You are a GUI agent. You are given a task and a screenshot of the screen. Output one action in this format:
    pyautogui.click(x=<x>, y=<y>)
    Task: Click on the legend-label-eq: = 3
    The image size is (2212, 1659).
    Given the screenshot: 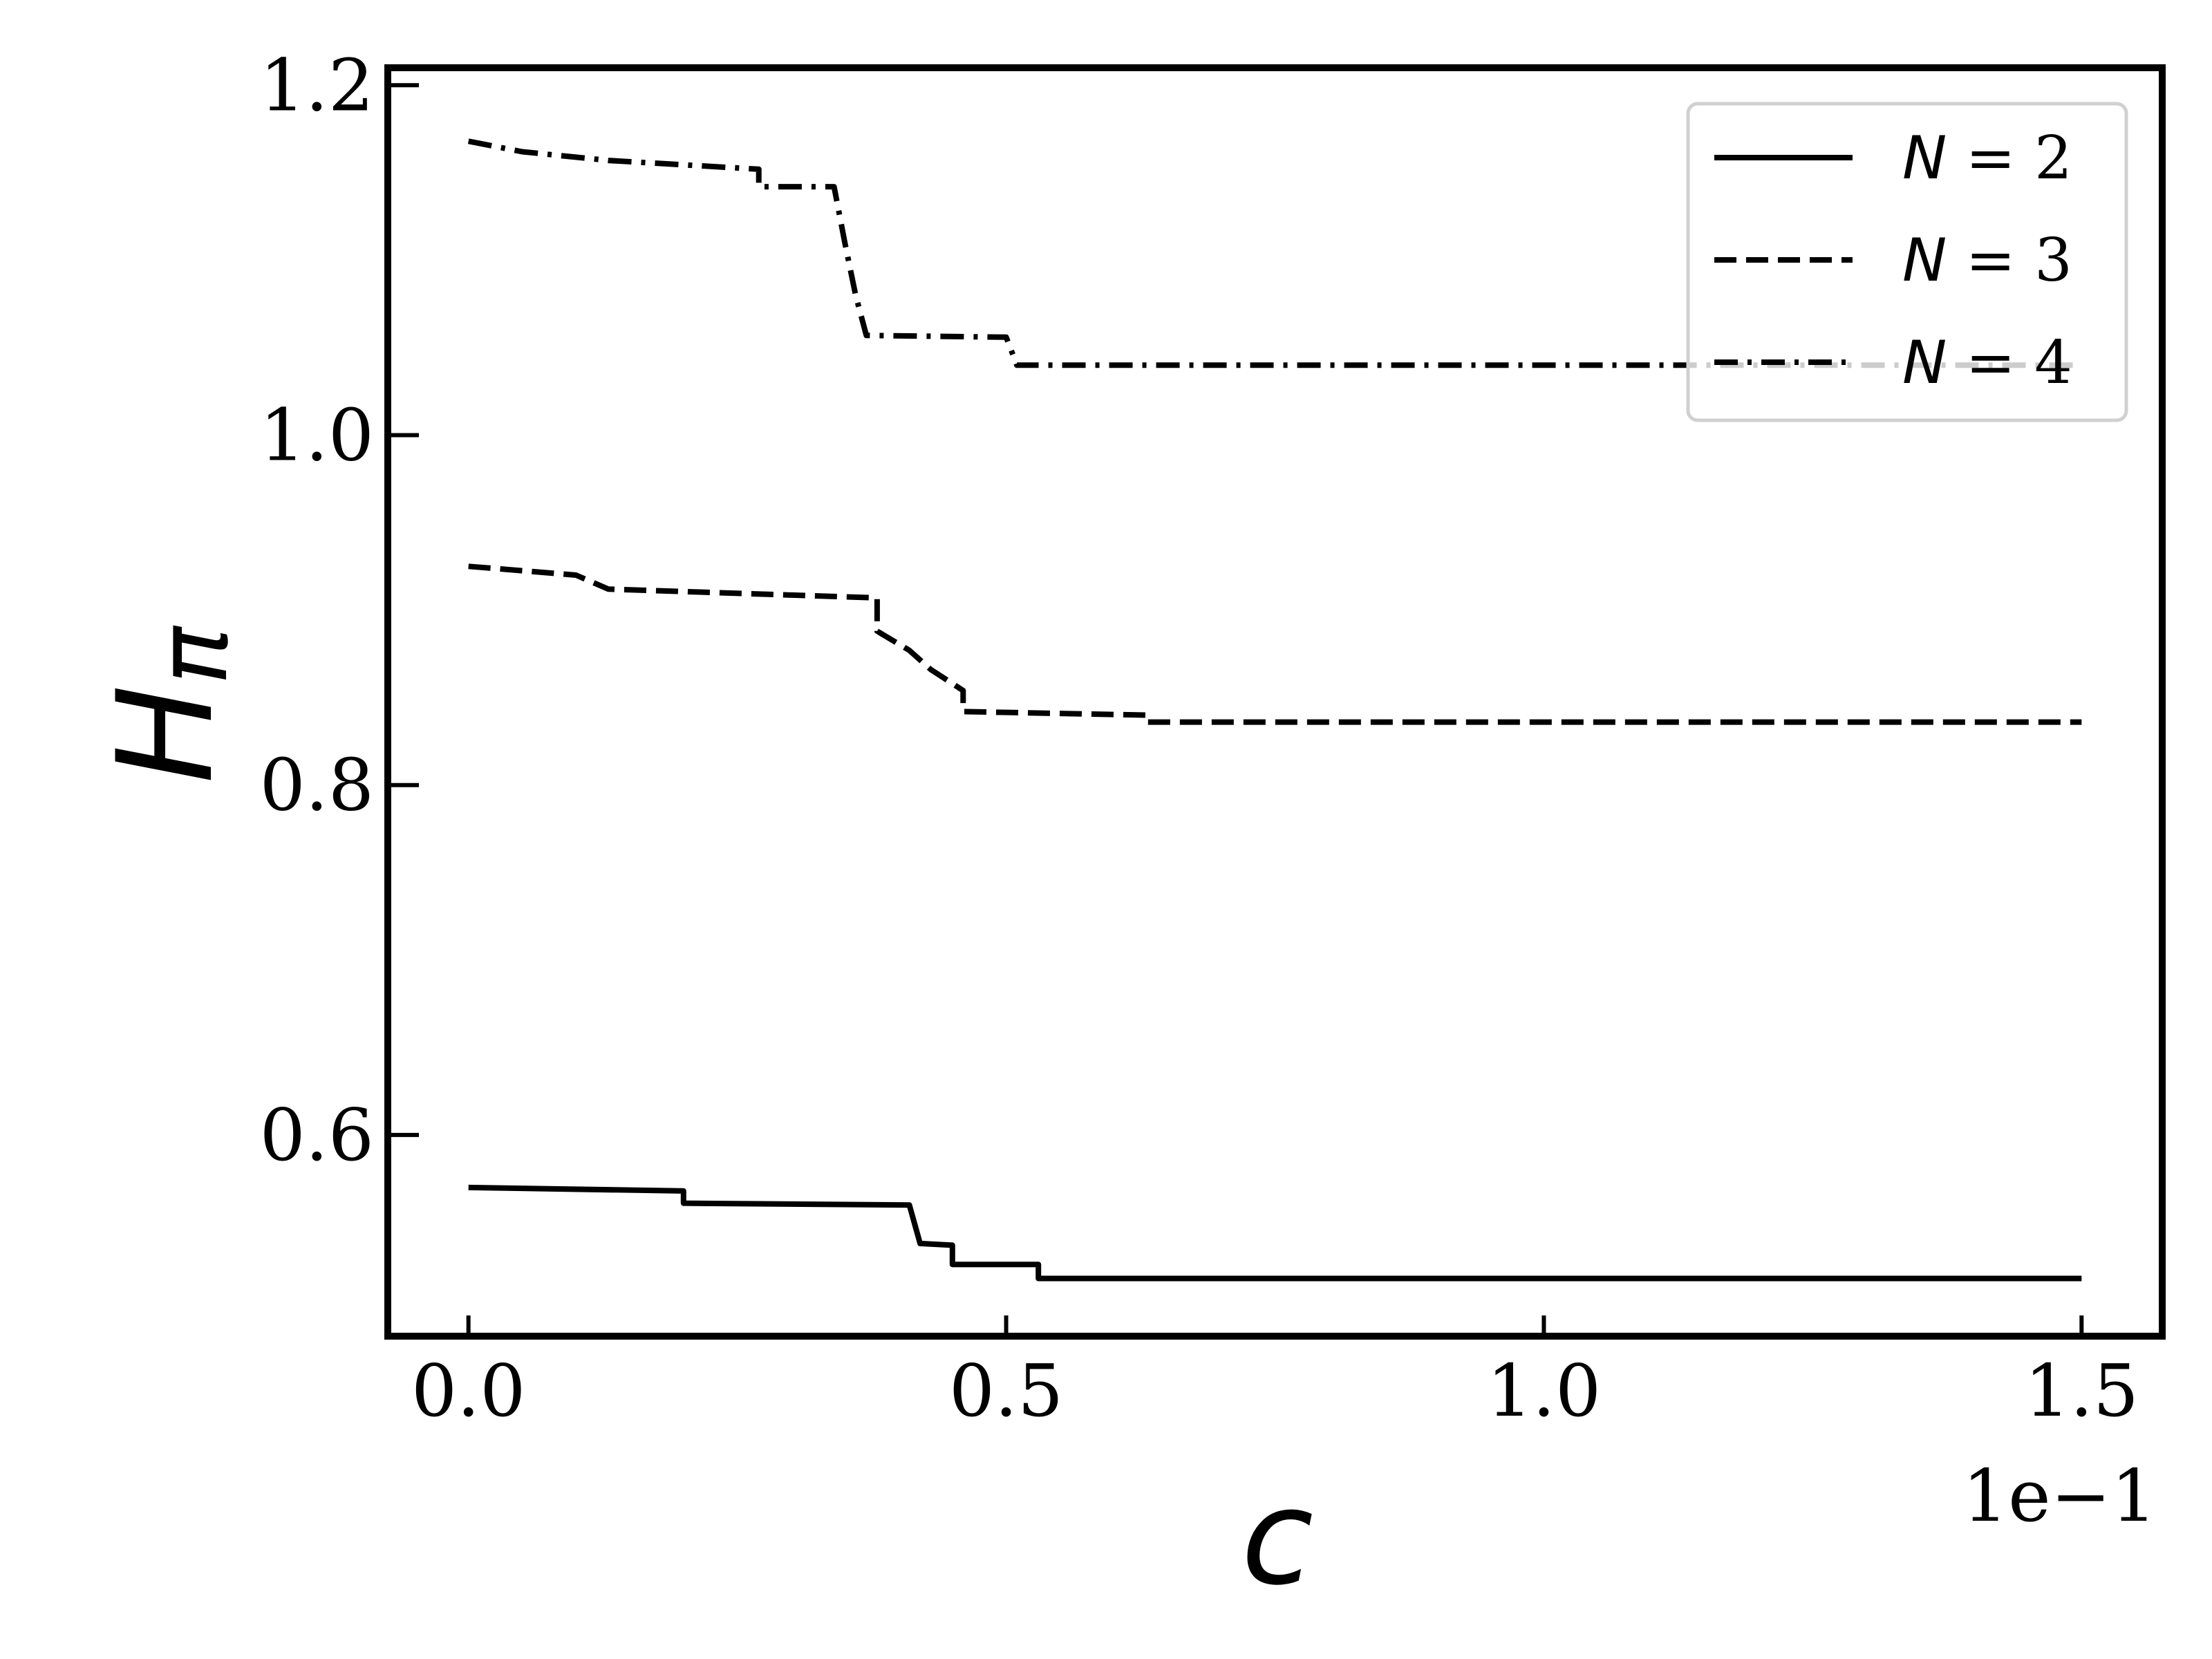 What is the action you would take?
    pyautogui.click(x=2009, y=260)
    